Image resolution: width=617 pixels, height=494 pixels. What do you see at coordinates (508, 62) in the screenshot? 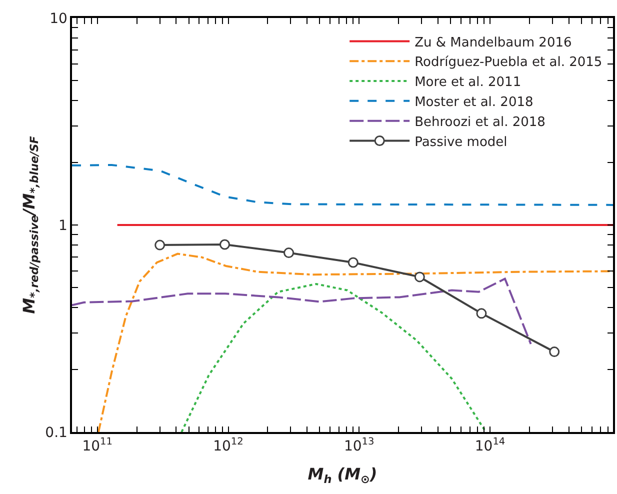
I see `legend-label: Rodríguez-Puebla et al. 2015` at bounding box center [508, 62].